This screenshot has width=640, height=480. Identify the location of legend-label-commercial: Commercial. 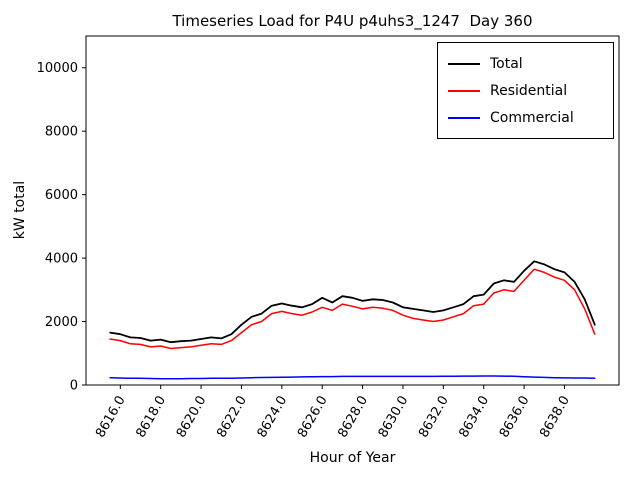
(532, 117).